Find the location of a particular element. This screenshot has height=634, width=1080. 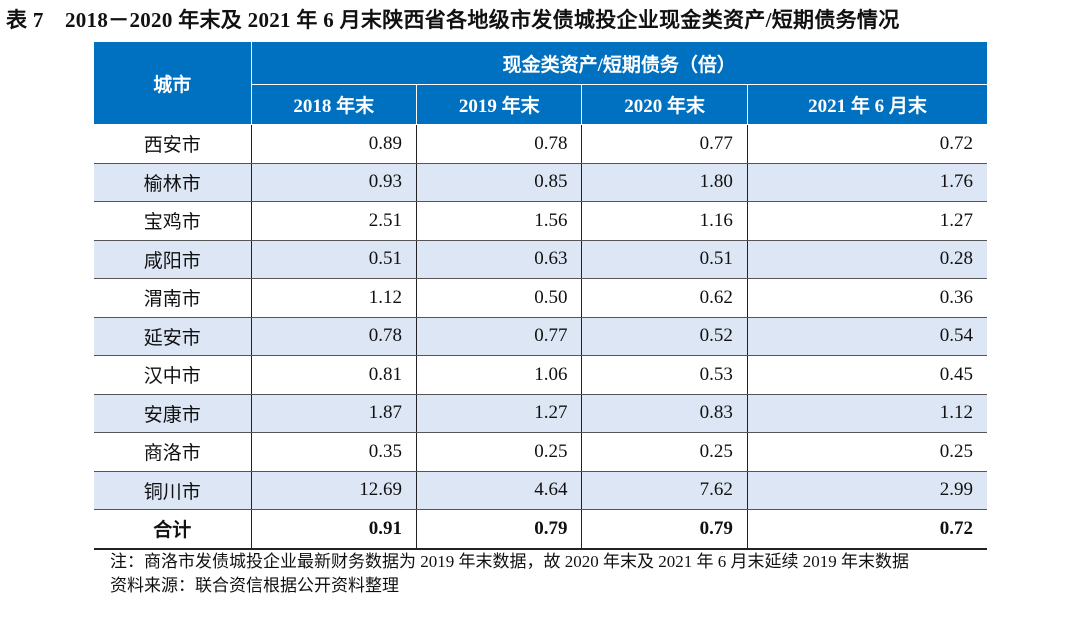

value-cell: 2.99 is located at coordinates (867, 490).